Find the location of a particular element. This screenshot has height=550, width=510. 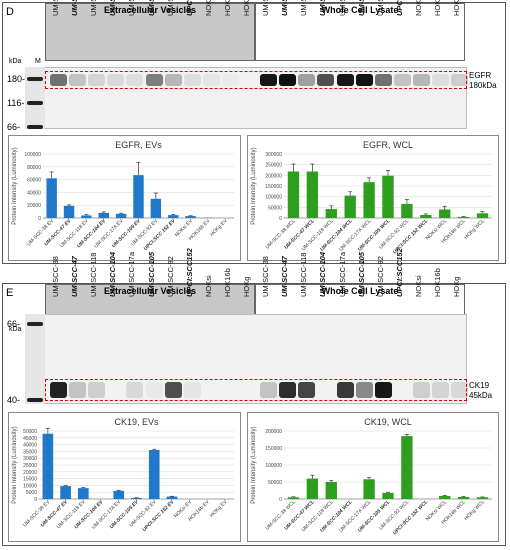

lane-label: UM-SCC-47 is located at coordinates (74, 8).